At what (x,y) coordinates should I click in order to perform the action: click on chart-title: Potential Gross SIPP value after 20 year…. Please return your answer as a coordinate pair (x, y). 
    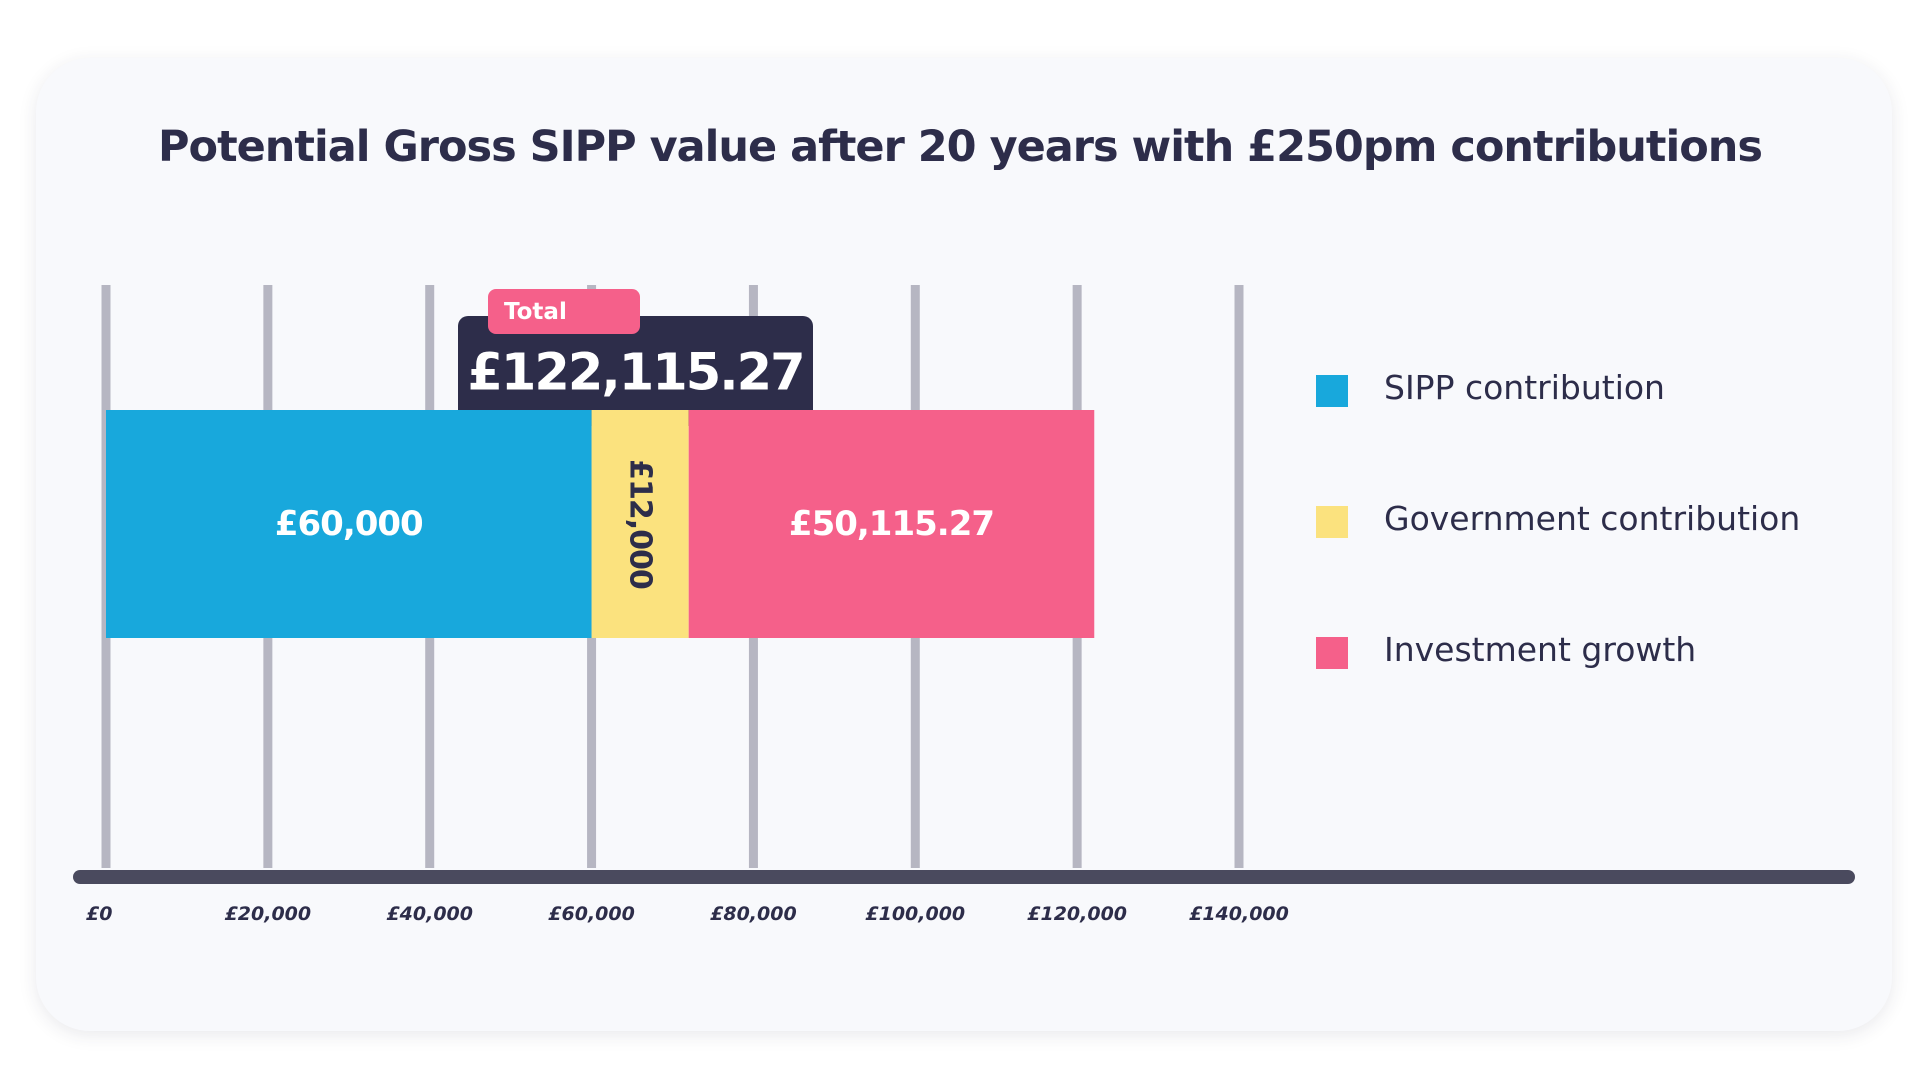
    Looking at the image, I should click on (960, 147).